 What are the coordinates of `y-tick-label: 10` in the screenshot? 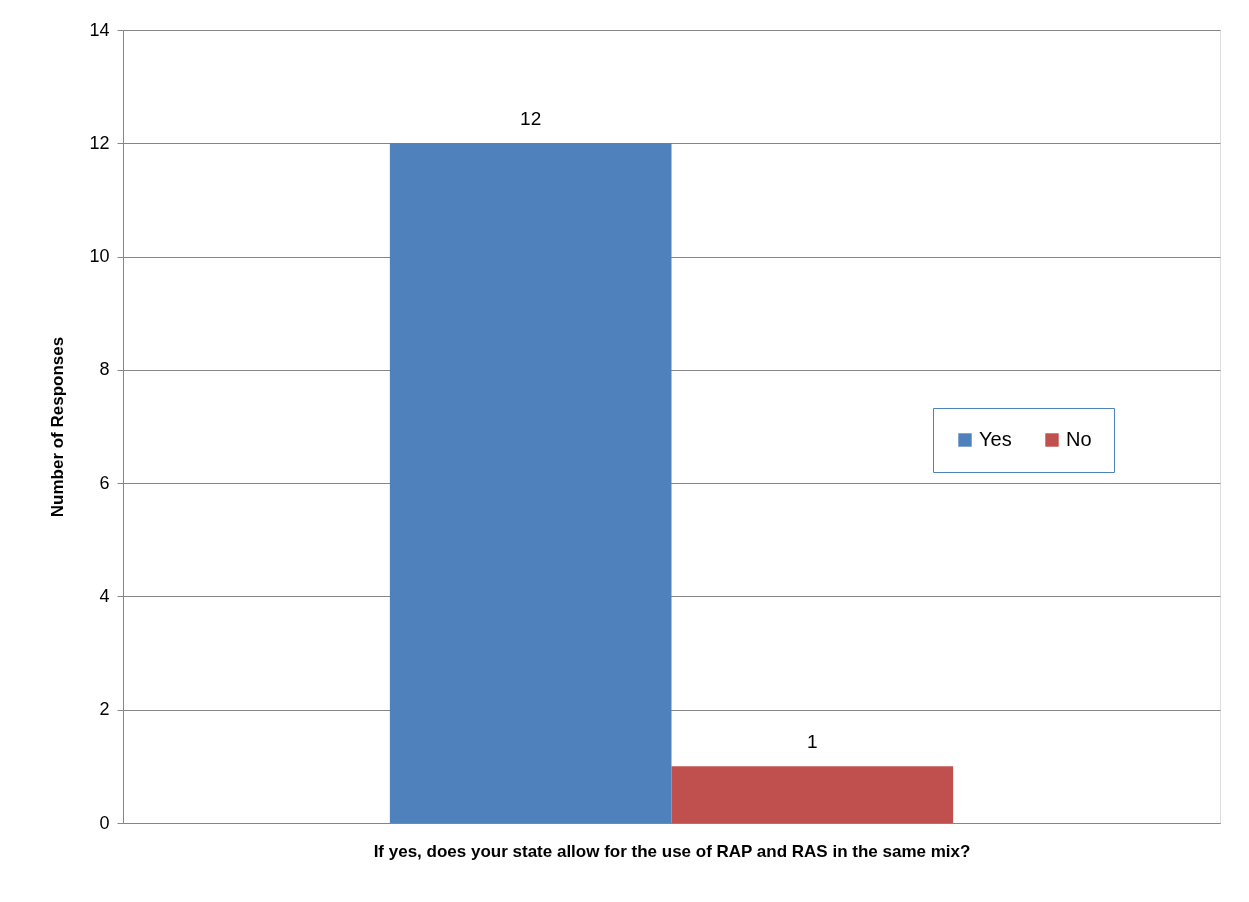 It's located at (99, 256).